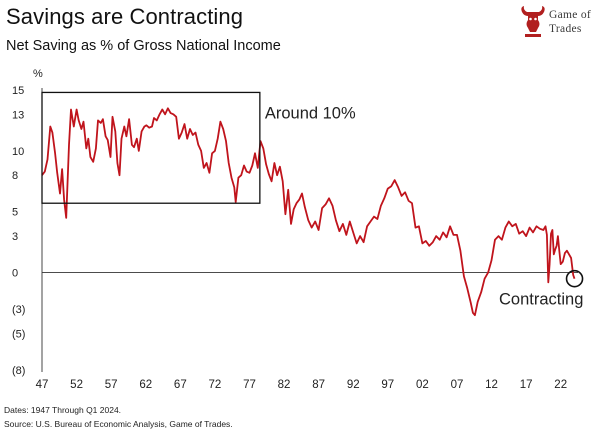 This screenshot has height=438, width=604. Describe the element at coordinates (284, 385) in the screenshot. I see `x-tick-label: 82` at that location.